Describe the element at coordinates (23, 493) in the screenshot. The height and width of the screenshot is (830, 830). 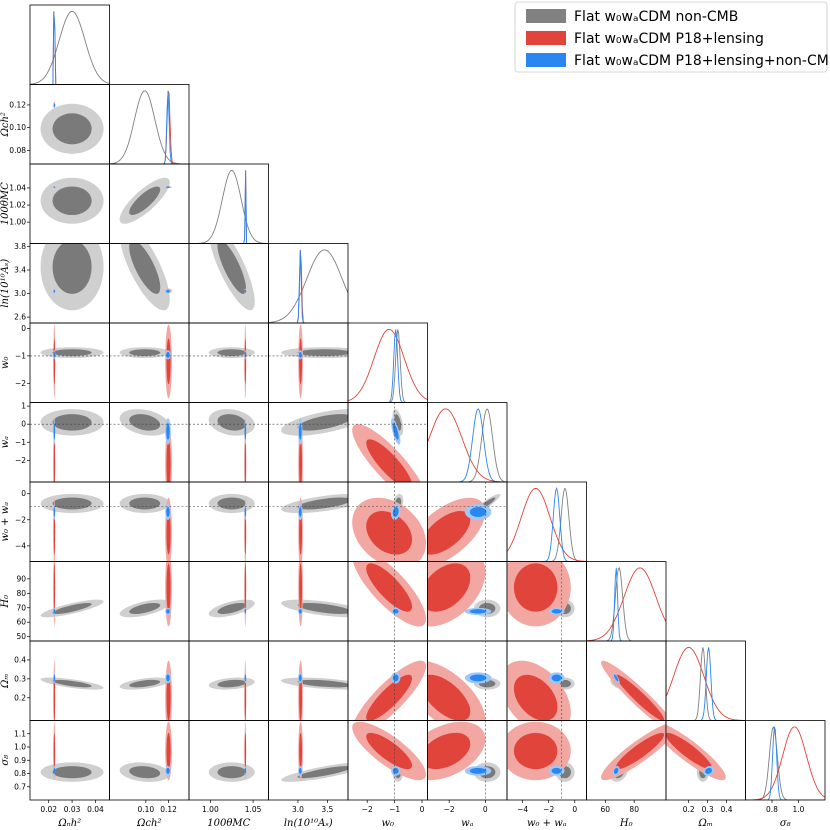
I see `y-tick-label: 0` at that location.